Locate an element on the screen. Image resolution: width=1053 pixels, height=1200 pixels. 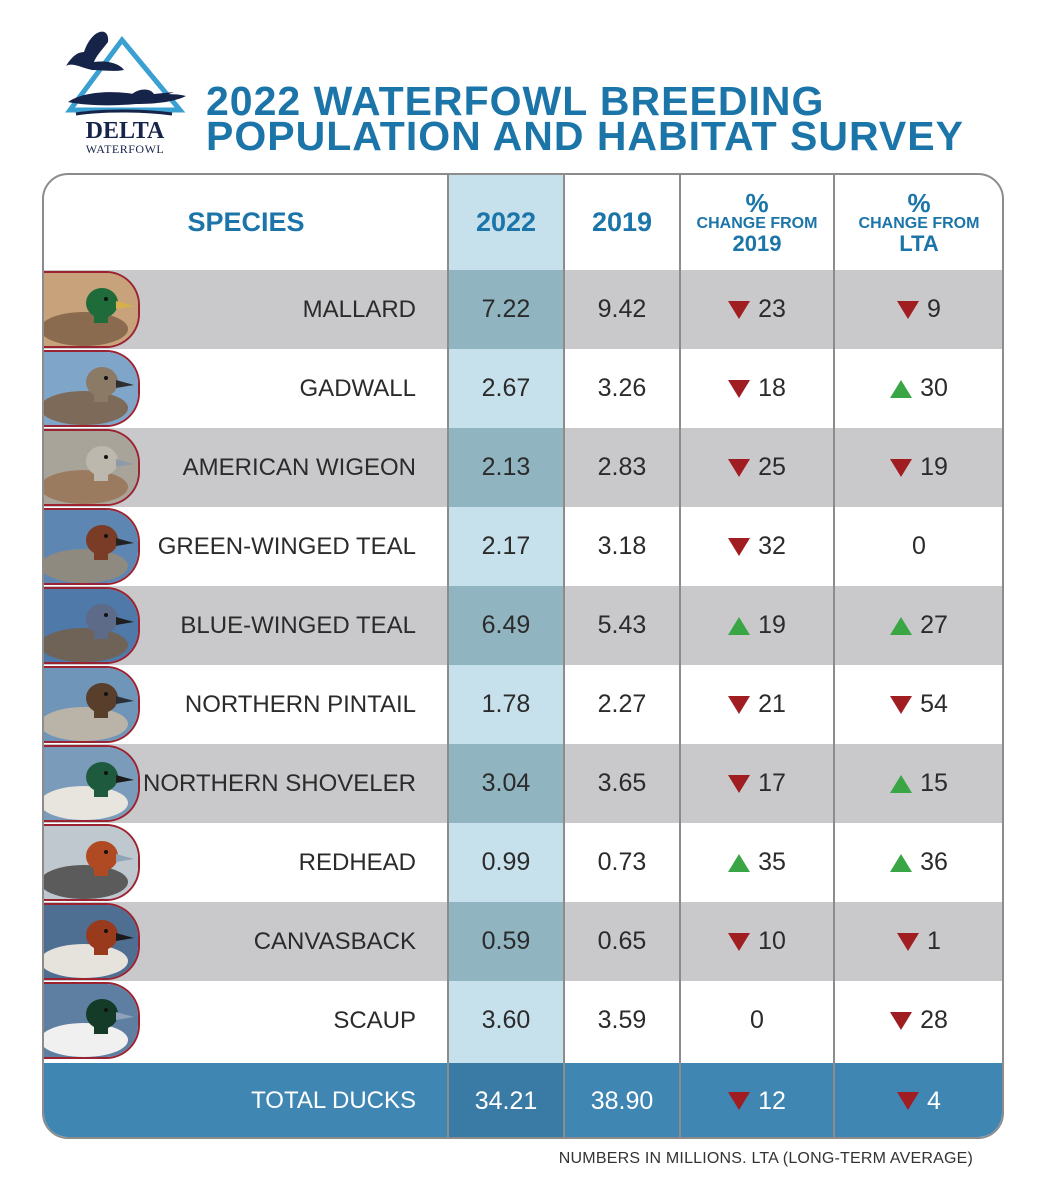
change-2019-value: 23 is located at coordinates (772, 309).